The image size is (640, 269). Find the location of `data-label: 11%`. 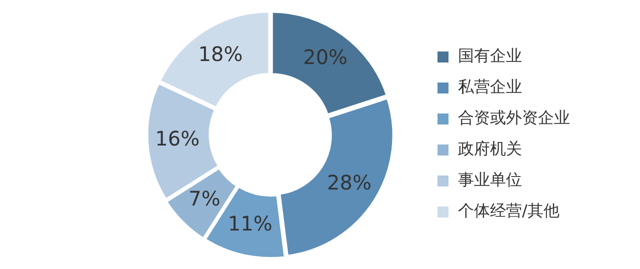

data-label: 11% is located at coordinates (250, 224).